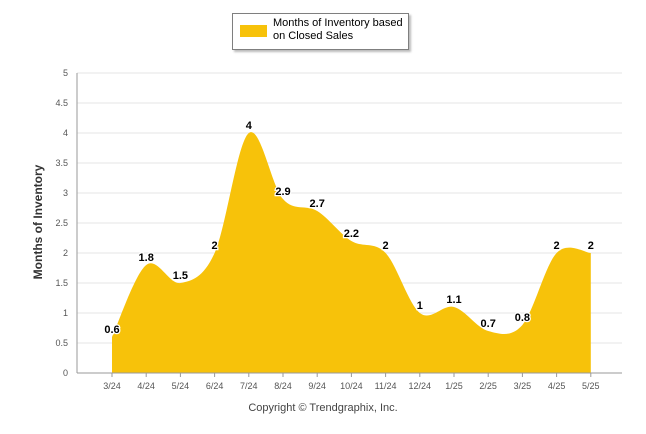  What do you see at coordinates (338, 23) in the screenshot?
I see `legend-label-line1: Months of Inventory based` at bounding box center [338, 23].